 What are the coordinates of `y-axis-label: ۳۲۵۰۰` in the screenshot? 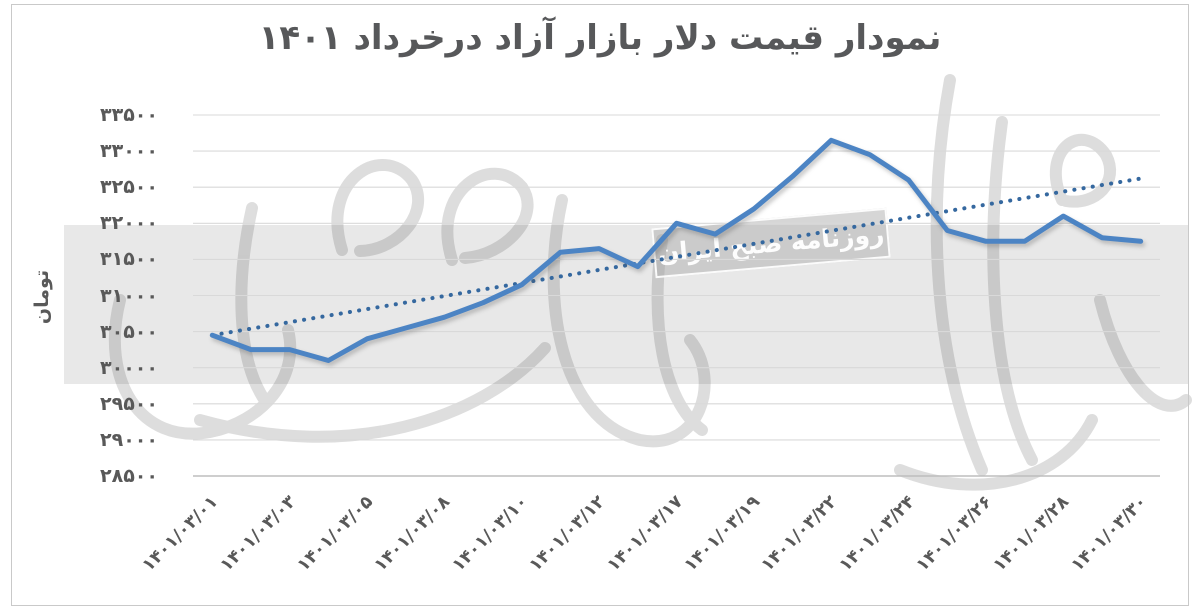 It's located at (129, 187).